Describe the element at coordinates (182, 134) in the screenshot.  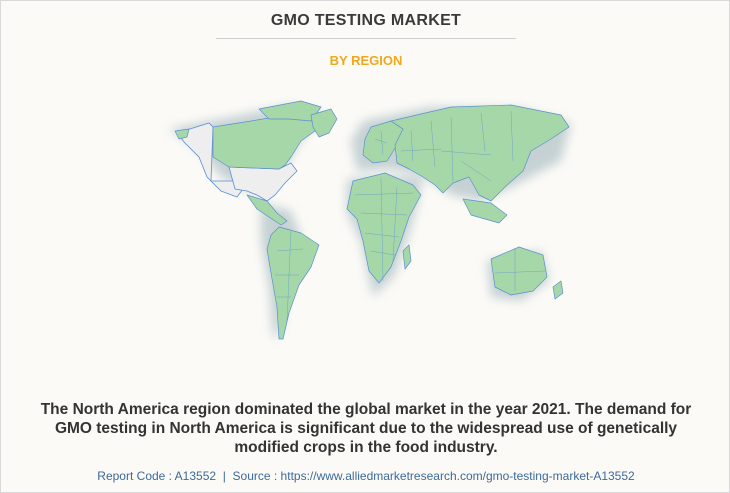
I see `alaska-tip-shape` at that location.